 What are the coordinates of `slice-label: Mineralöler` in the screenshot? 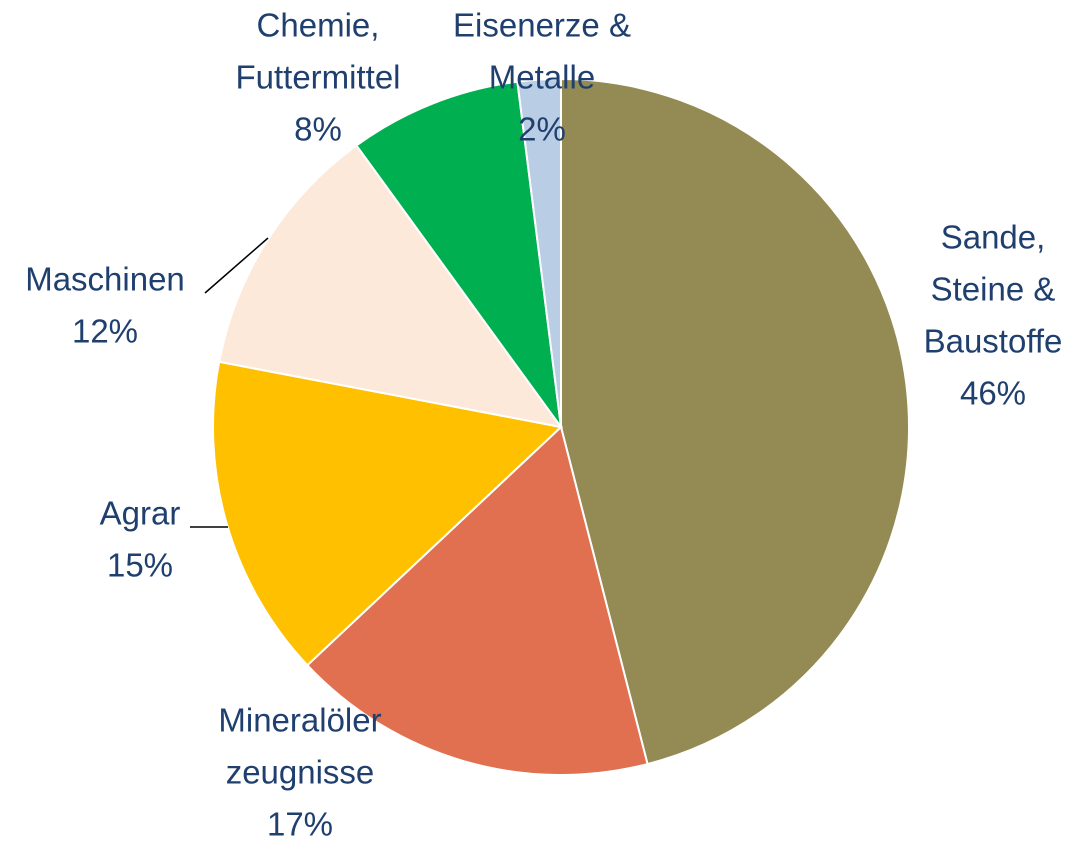 It's located at (299, 720).